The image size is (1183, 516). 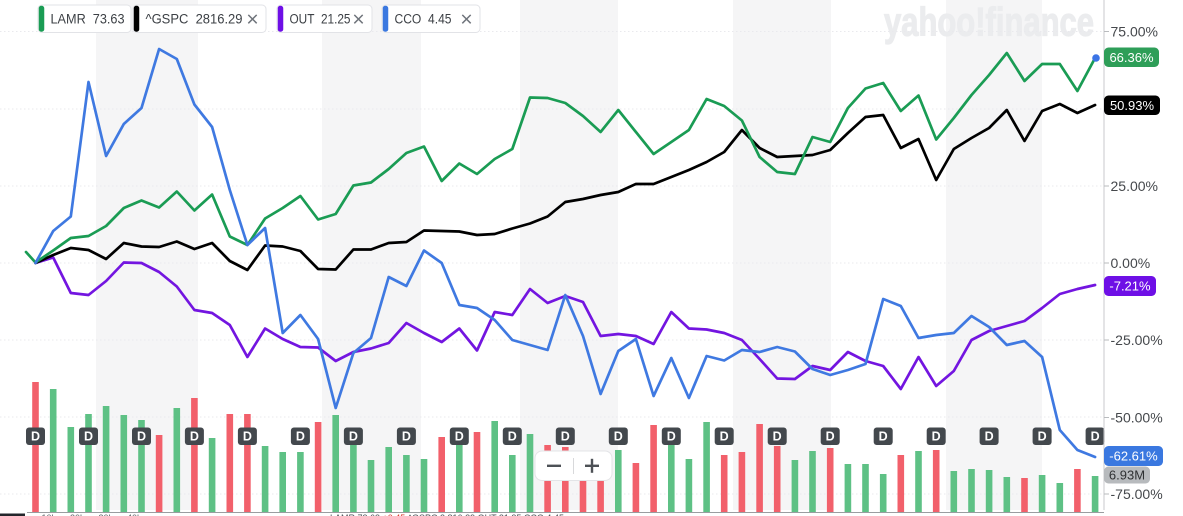 I want to click on svg-text: -50.00%, so click(x=1137, y=418).